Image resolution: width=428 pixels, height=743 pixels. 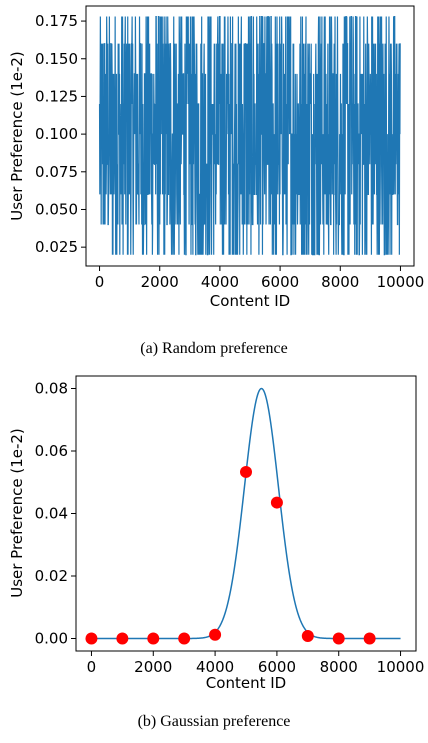 I want to click on x-axis-a: 0 2000 4000 6000 8000 10000, so click(x=260, y=278).